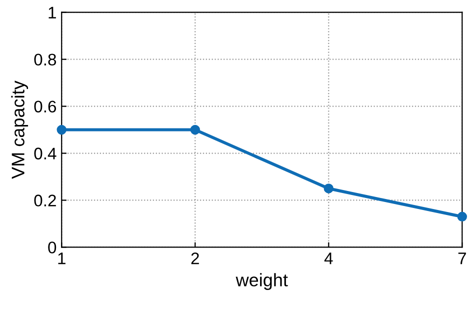 This screenshot has width=474, height=309. Describe the element at coordinates (52, 12) in the screenshot. I see `y-tick-label: 1` at that location.